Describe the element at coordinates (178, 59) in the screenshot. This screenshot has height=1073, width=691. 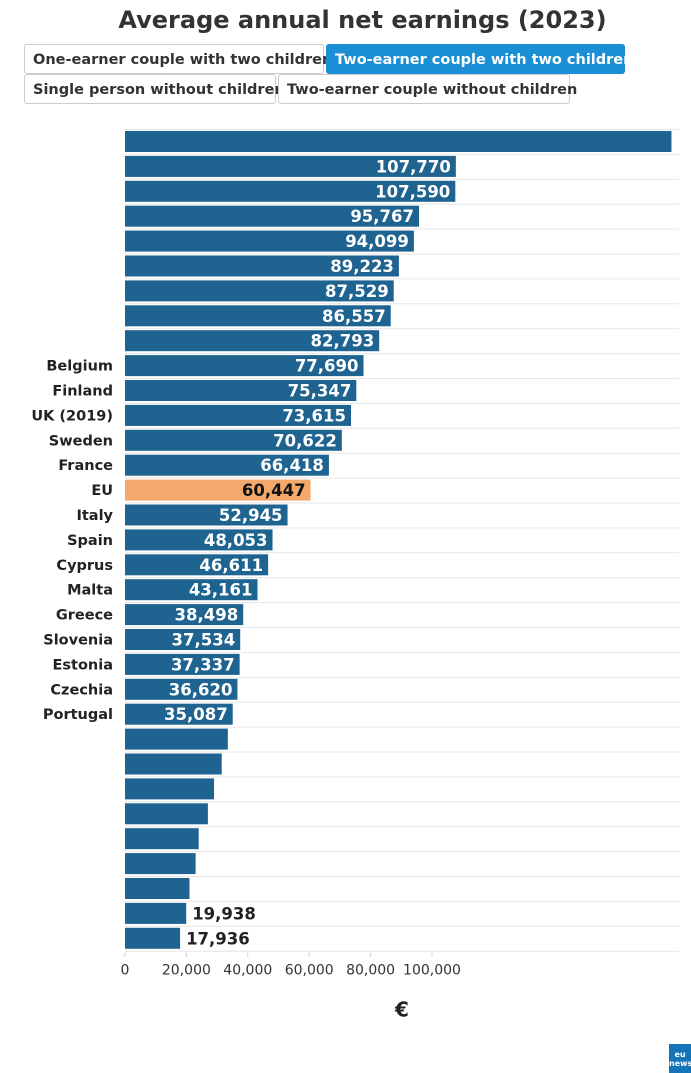
I see `tab-one-earner-two-children: One-earner couple with two children` at that location.